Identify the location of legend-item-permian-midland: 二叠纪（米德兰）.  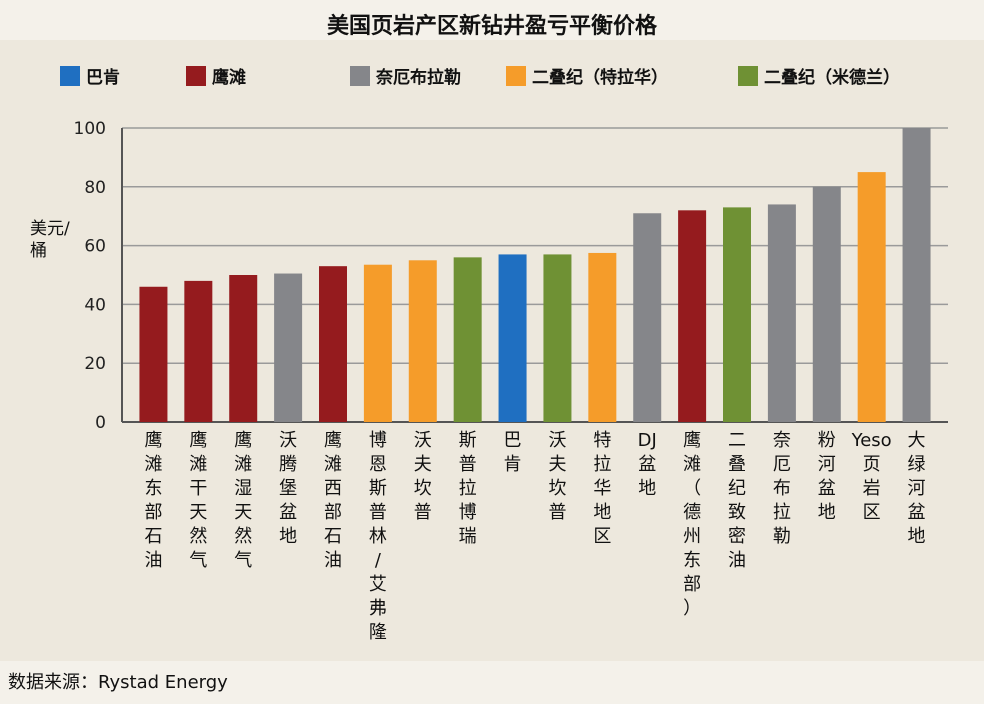
(819, 75).